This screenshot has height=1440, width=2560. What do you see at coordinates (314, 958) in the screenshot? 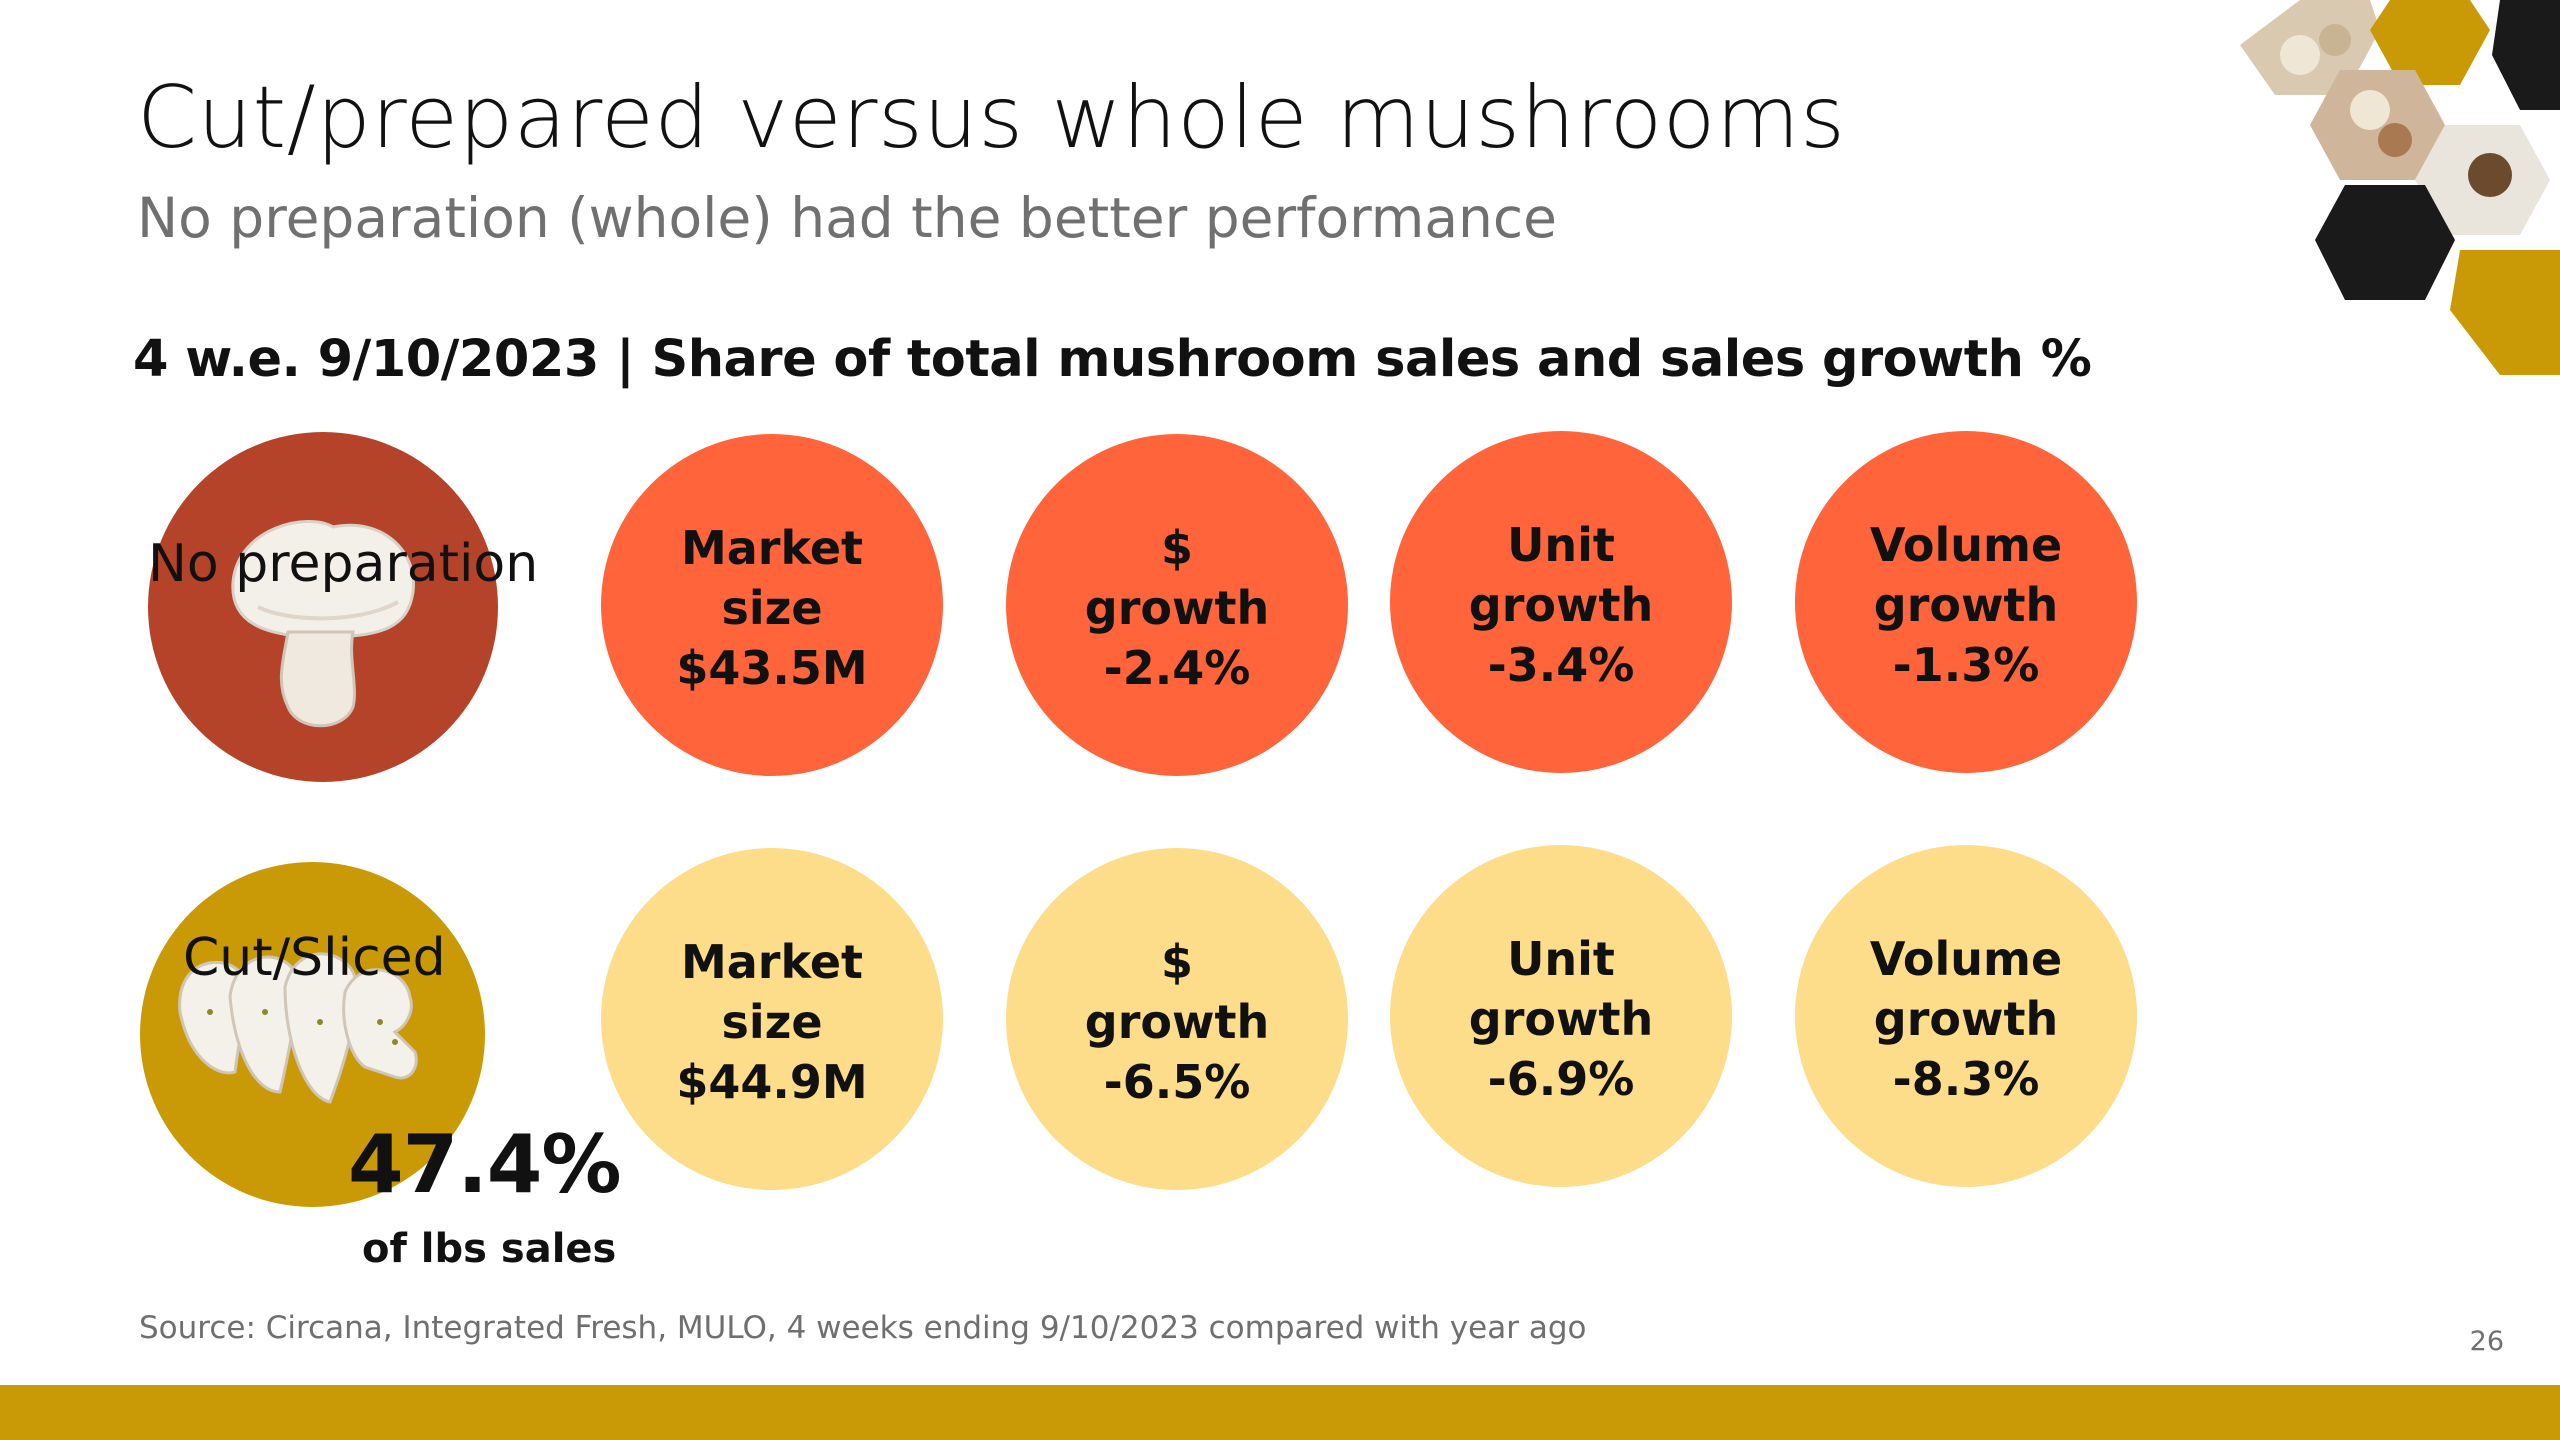
I see `category-label-cut-sliced: Cut/Sliced` at bounding box center [314, 958].